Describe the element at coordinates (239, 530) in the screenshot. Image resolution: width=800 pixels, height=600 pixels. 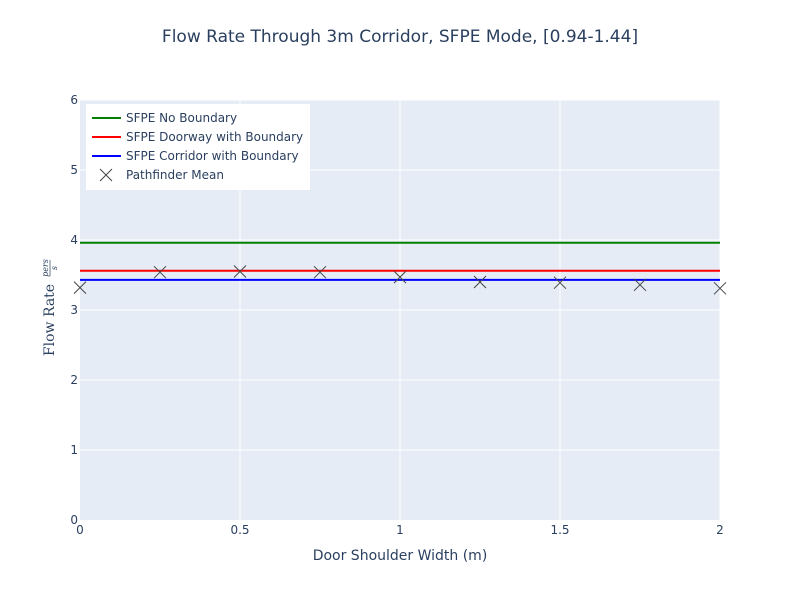
I see `x-tick-label: 0.5` at that location.